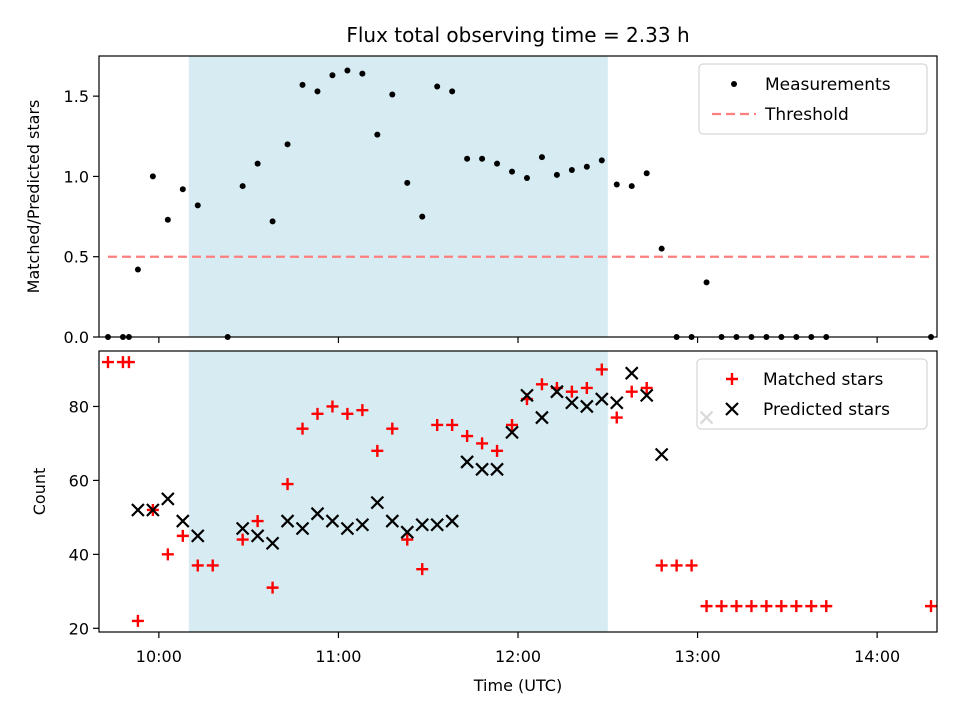 This screenshot has height=720, width=960. What do you see at coordinates (39, 492) in the screenshot?
I see `y-axis-label: Count` at bounding box center [39, 492].